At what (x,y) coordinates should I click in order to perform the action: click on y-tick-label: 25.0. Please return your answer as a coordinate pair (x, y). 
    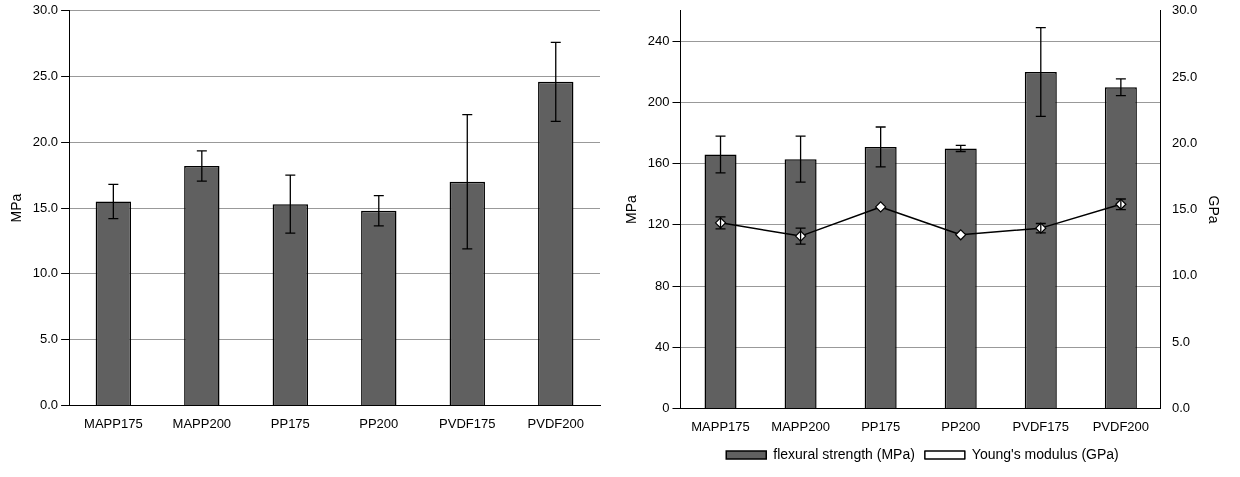
    Looking at the image, I should click on (45, 76).